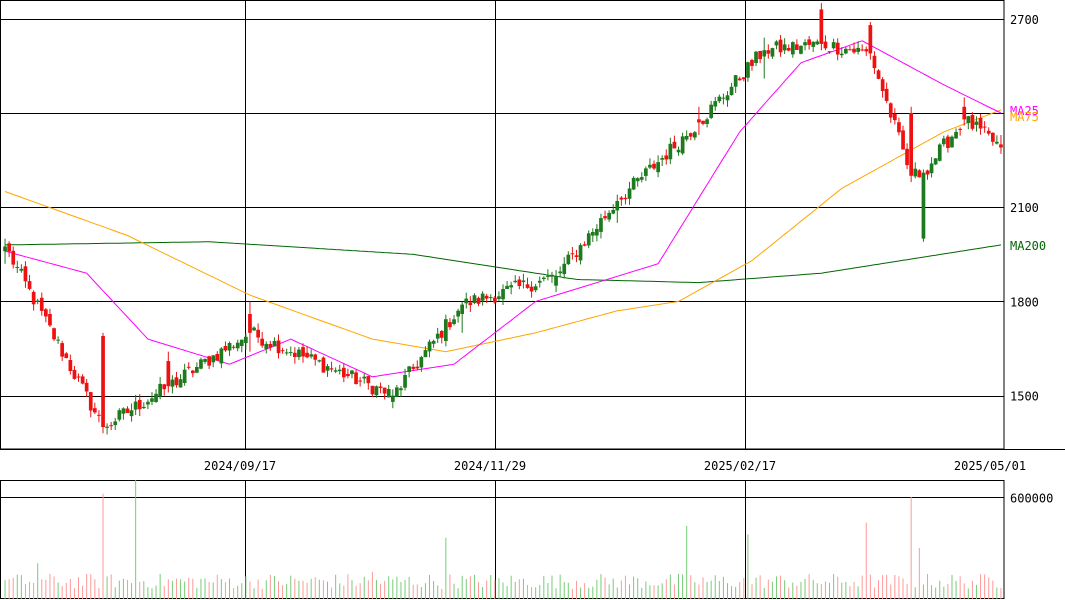 Image resolution: width=1065 pixels, height=600 pixels. Describe the element at coordinates (1031, 499) in the screenshot. I see `volume-tick-label: 600000` at that location.